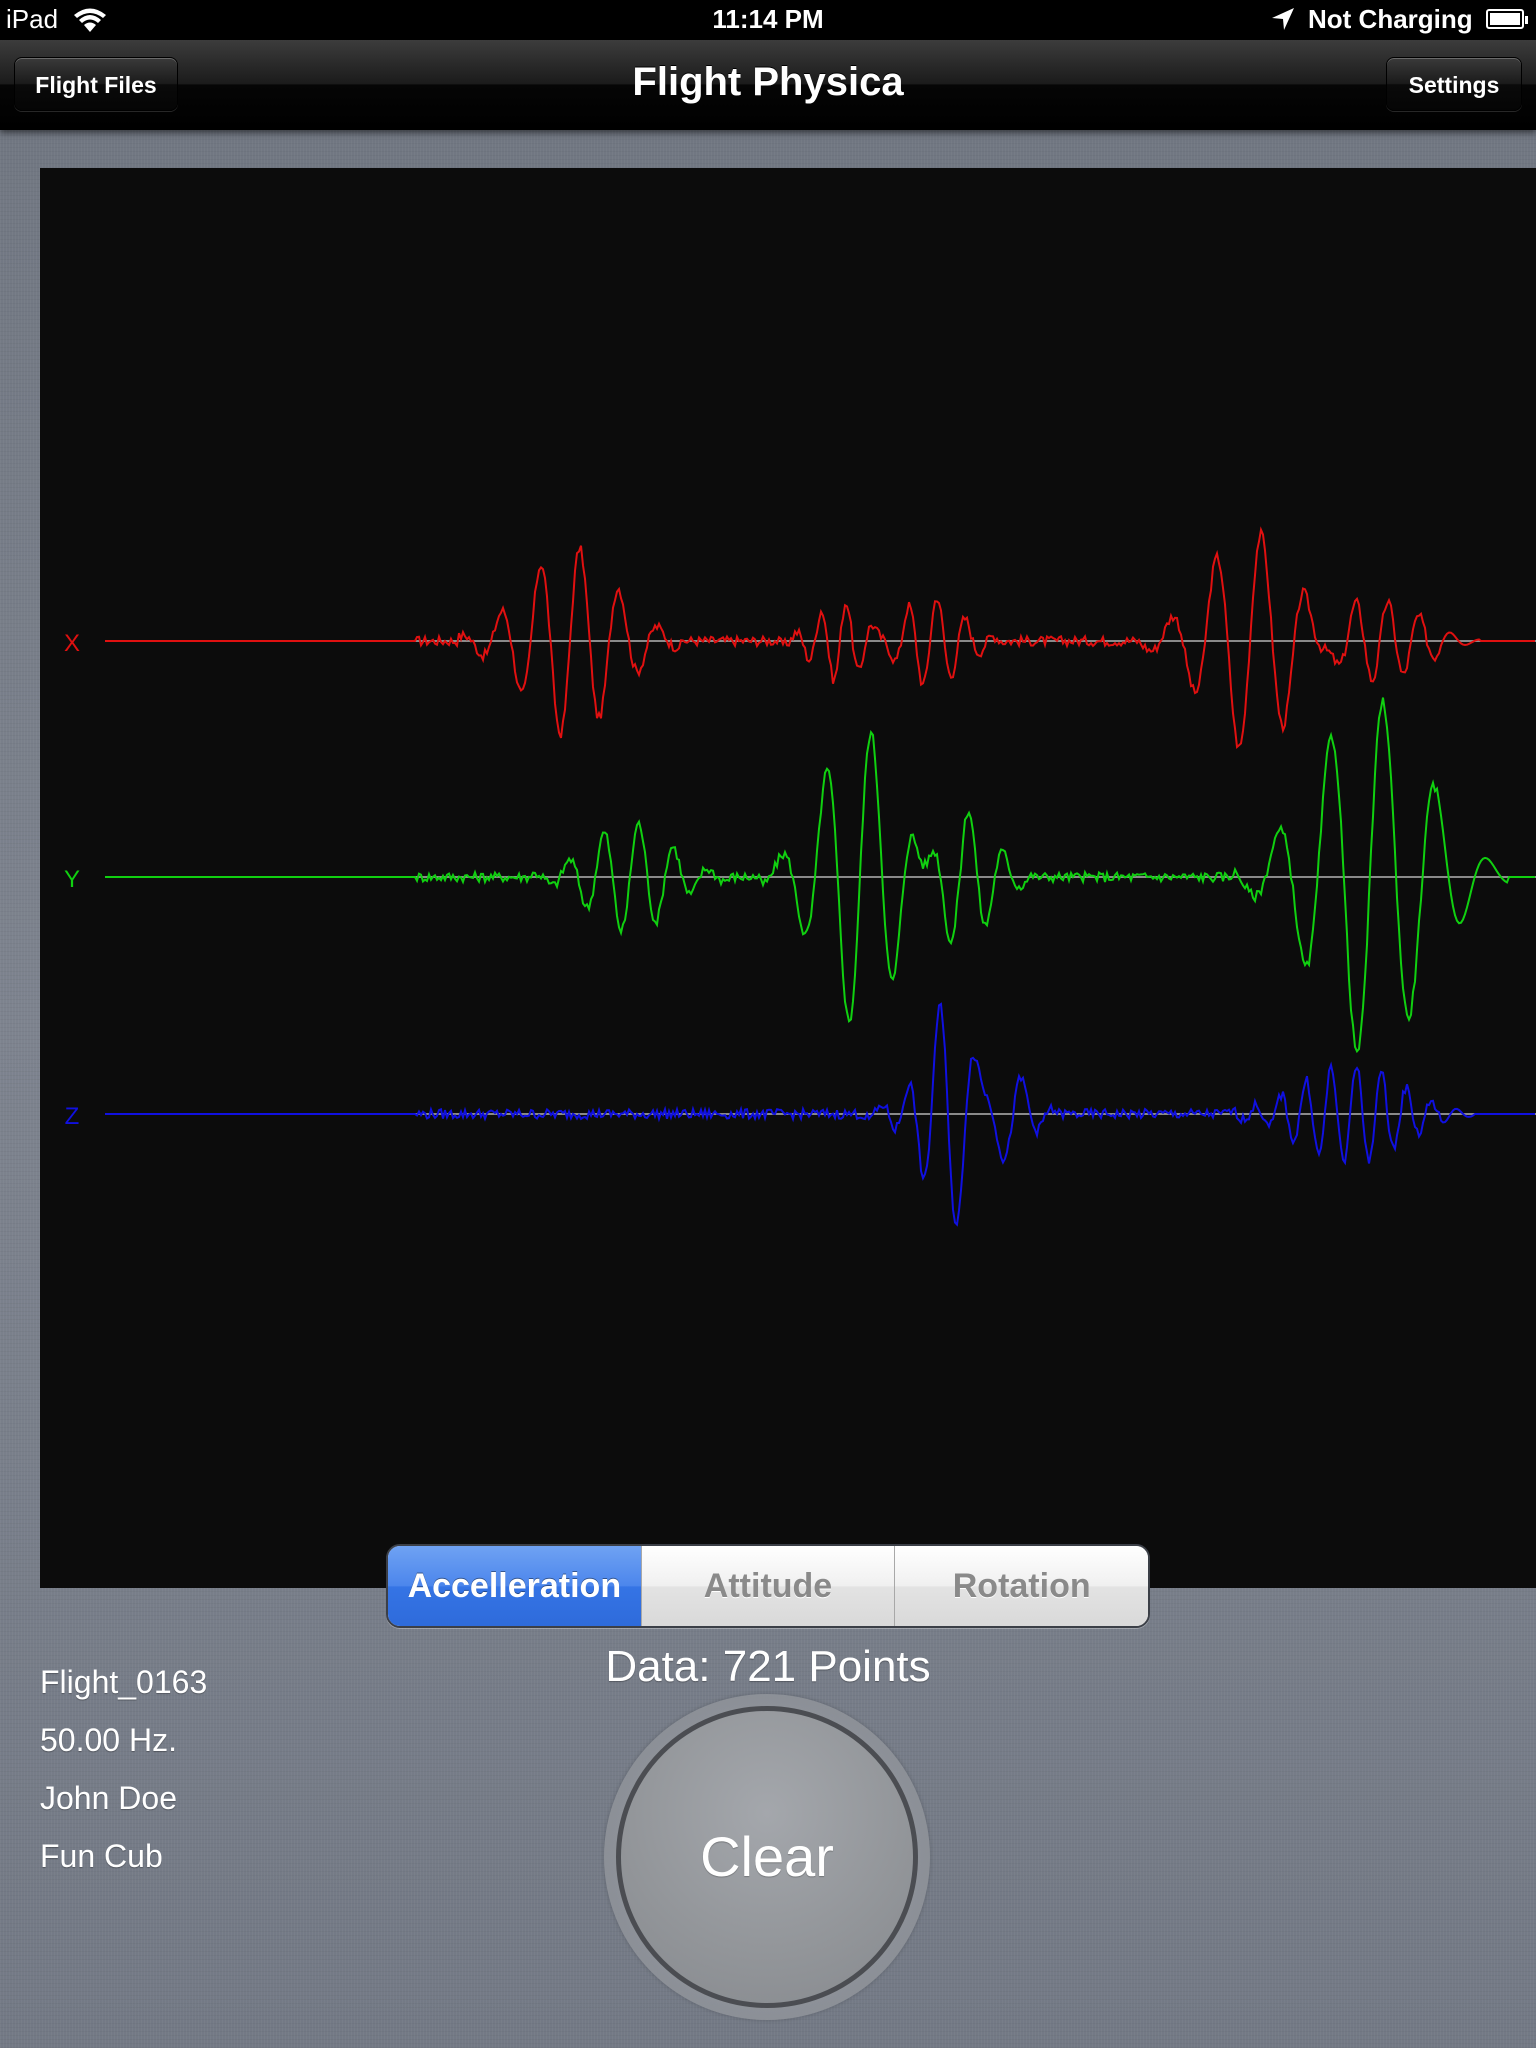  Describe the element at coordinates (1507, 19) in the screenshot. I see `battery-icon` at that location.